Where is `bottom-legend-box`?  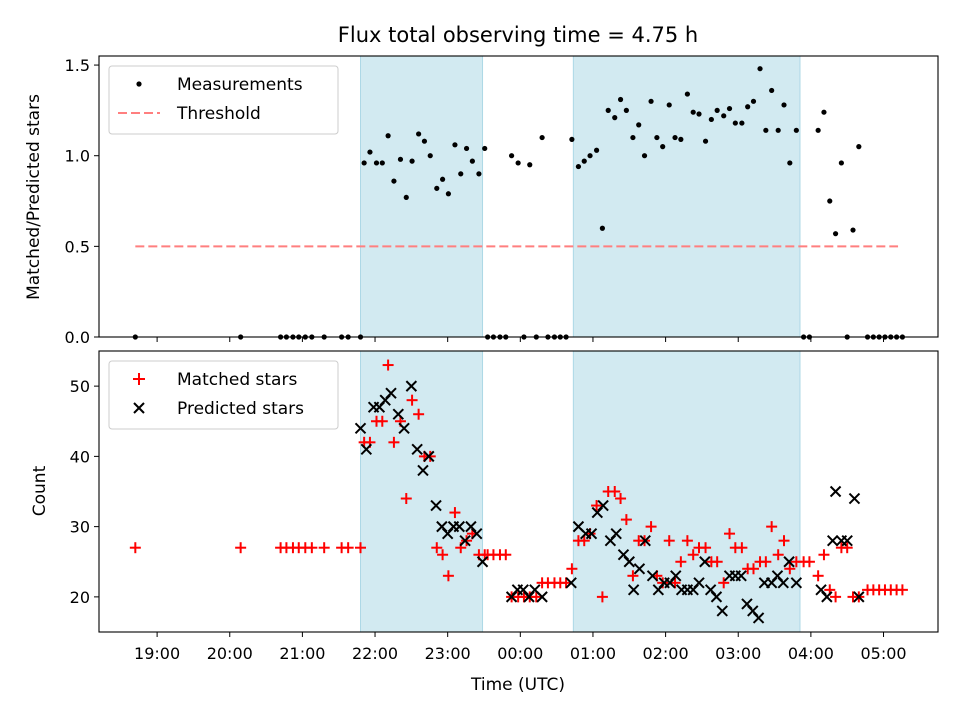 bottom-legend-box is located at coordinates (223, 395).